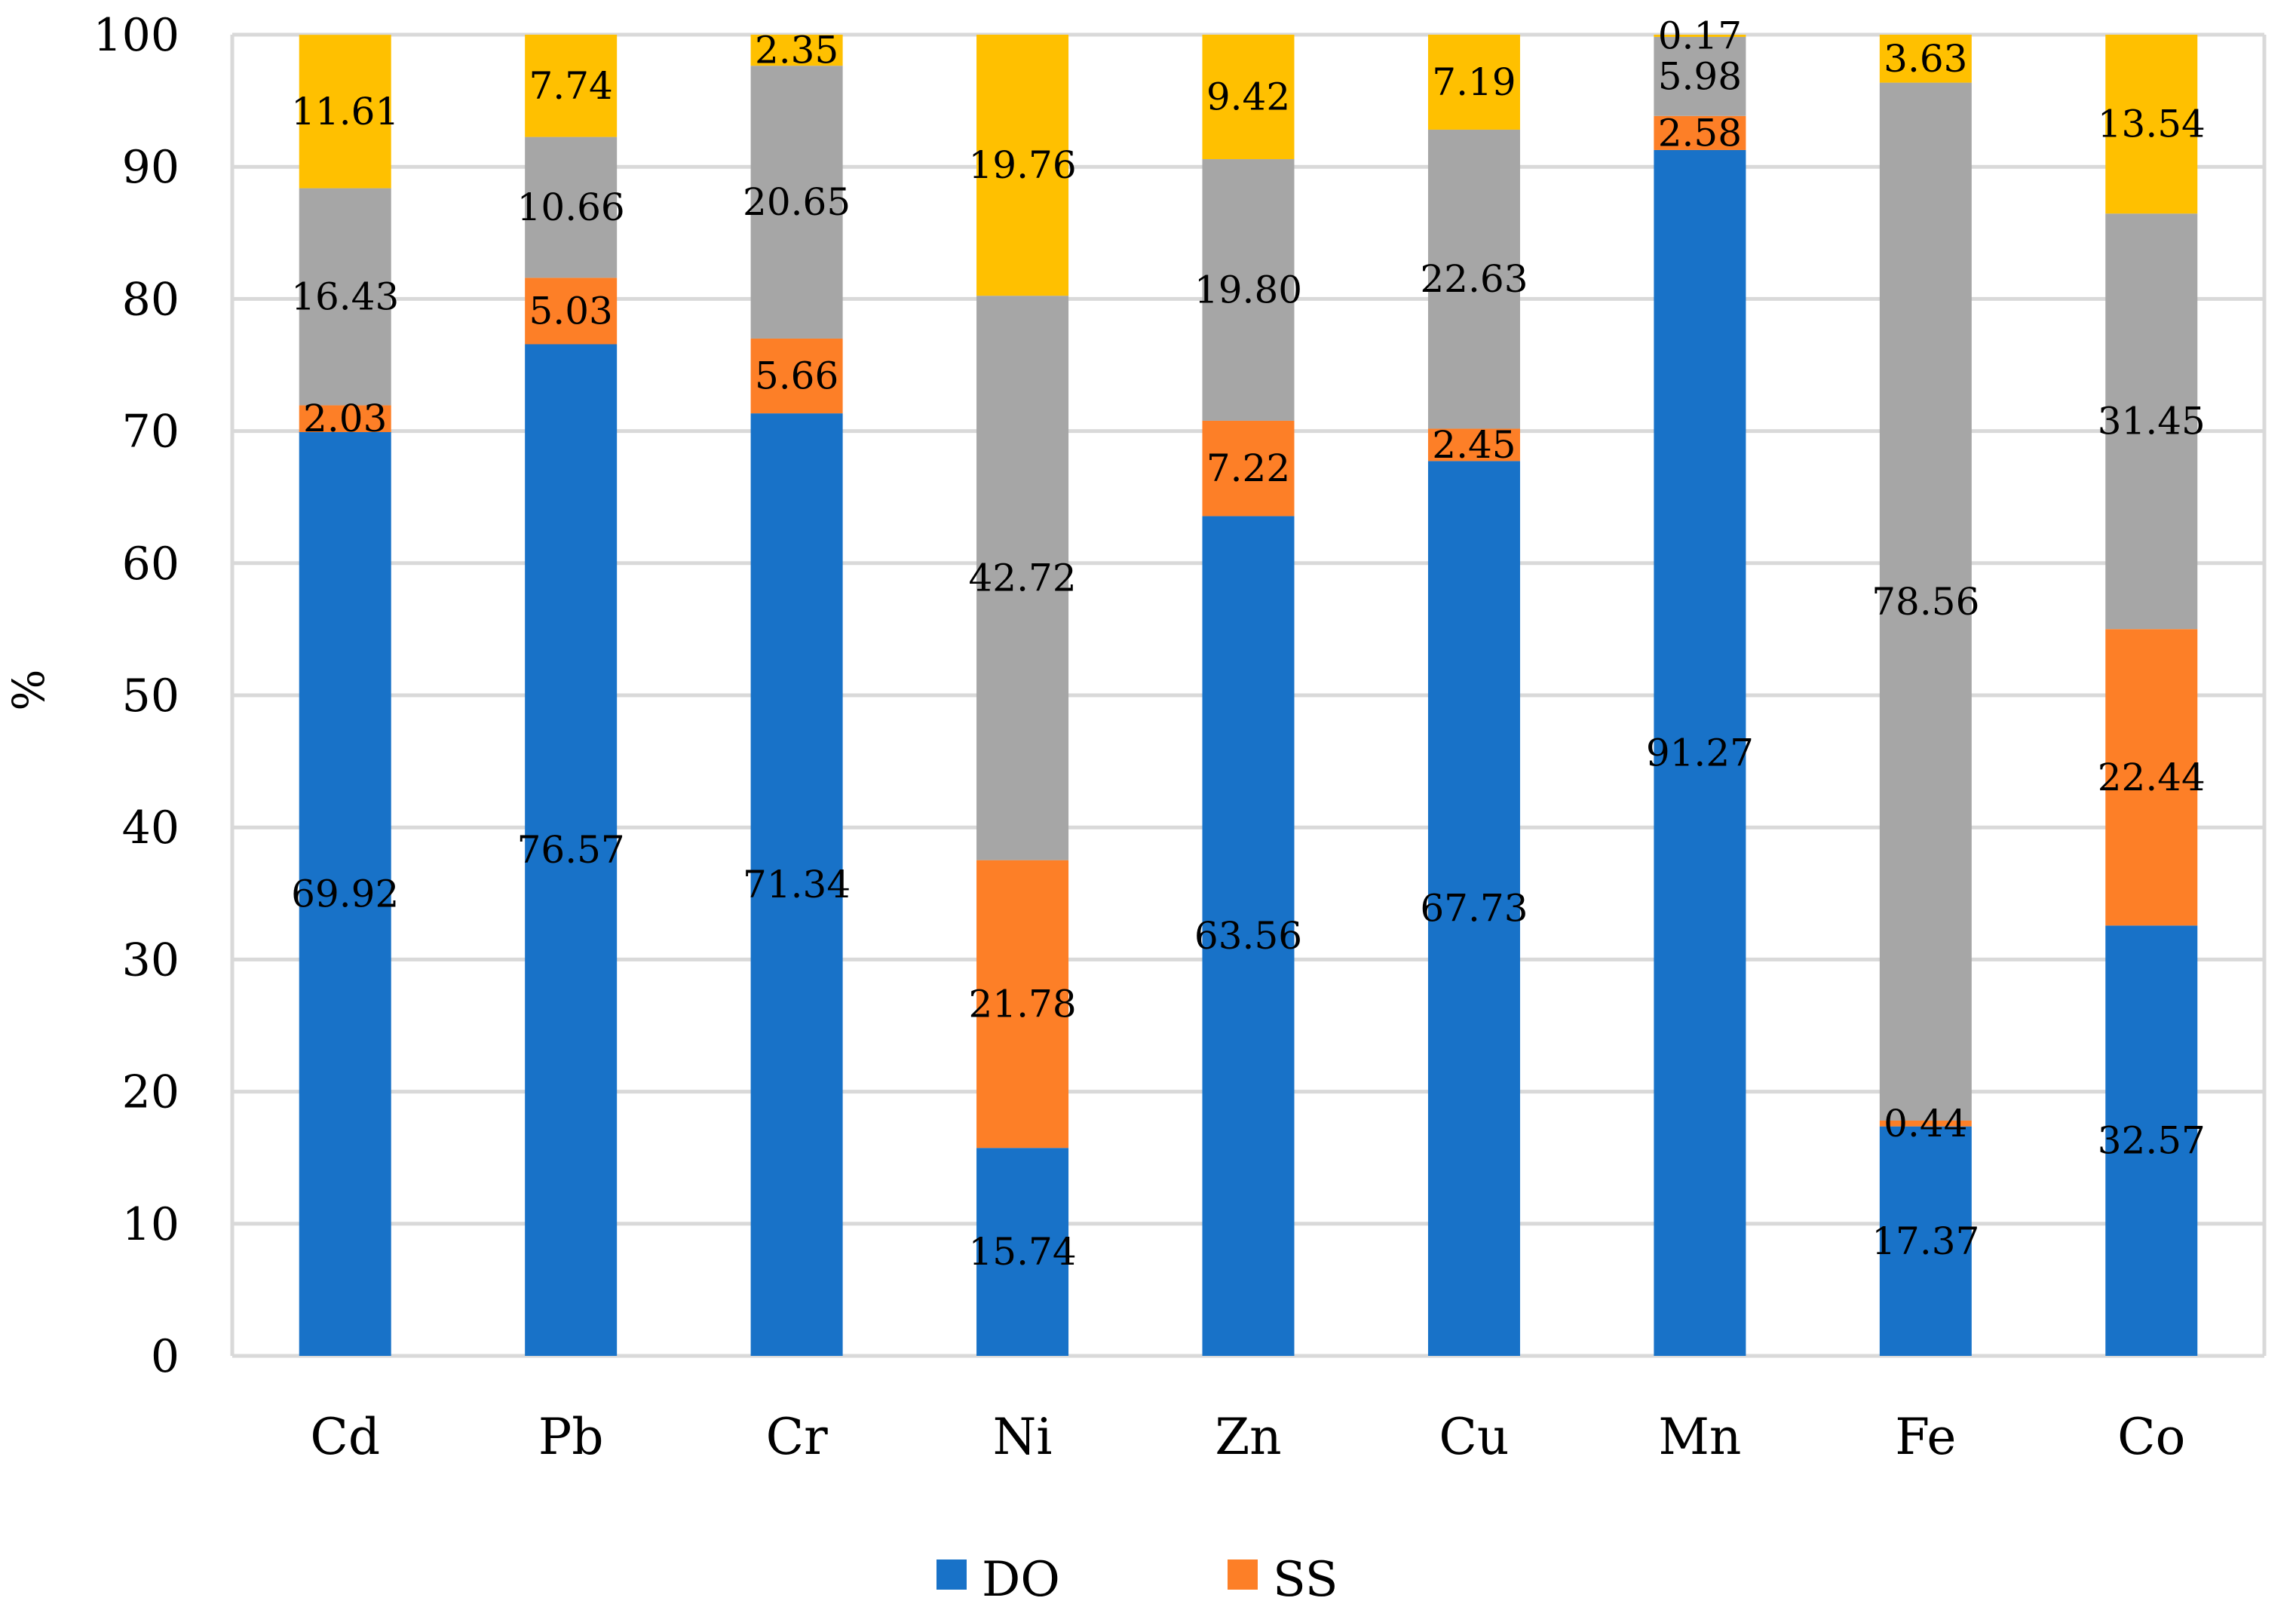 This screenshot has height=1607, width=2296. Describe the element at coordinates (150, 432) in the screenshot. I see `y-tick-label: 70` at that location.